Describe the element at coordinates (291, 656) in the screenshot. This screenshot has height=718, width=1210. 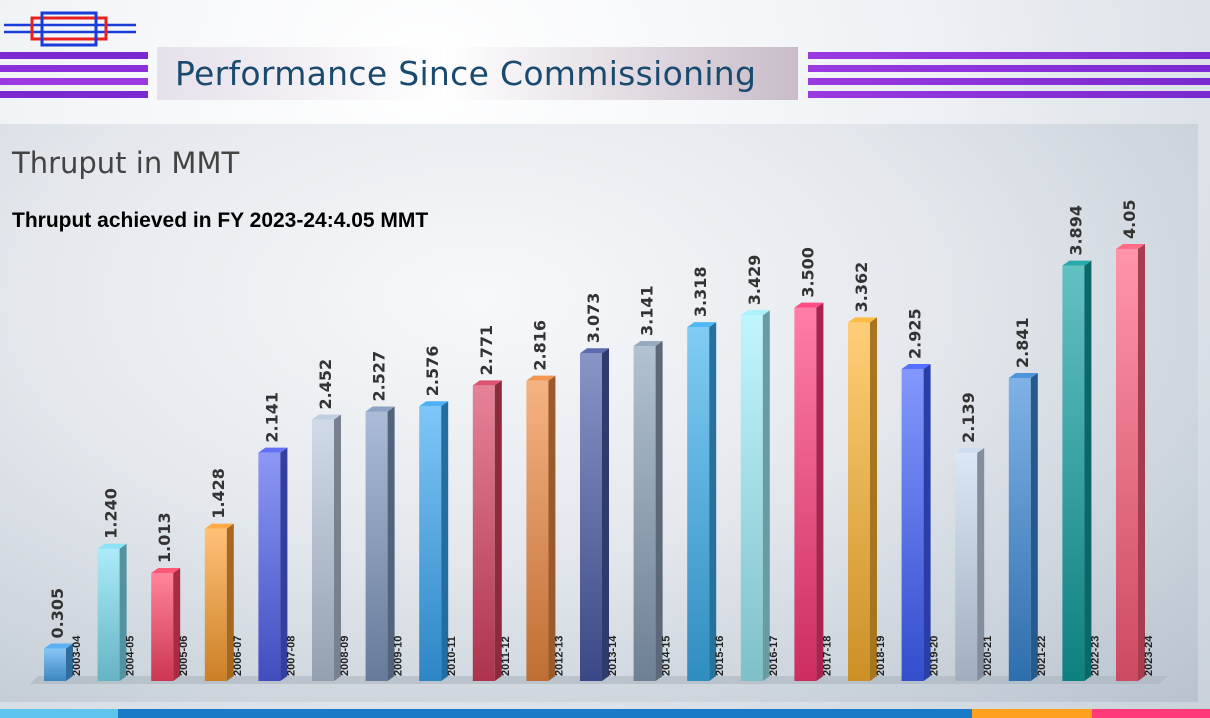
I see `category-label: 2007-08` at that location.